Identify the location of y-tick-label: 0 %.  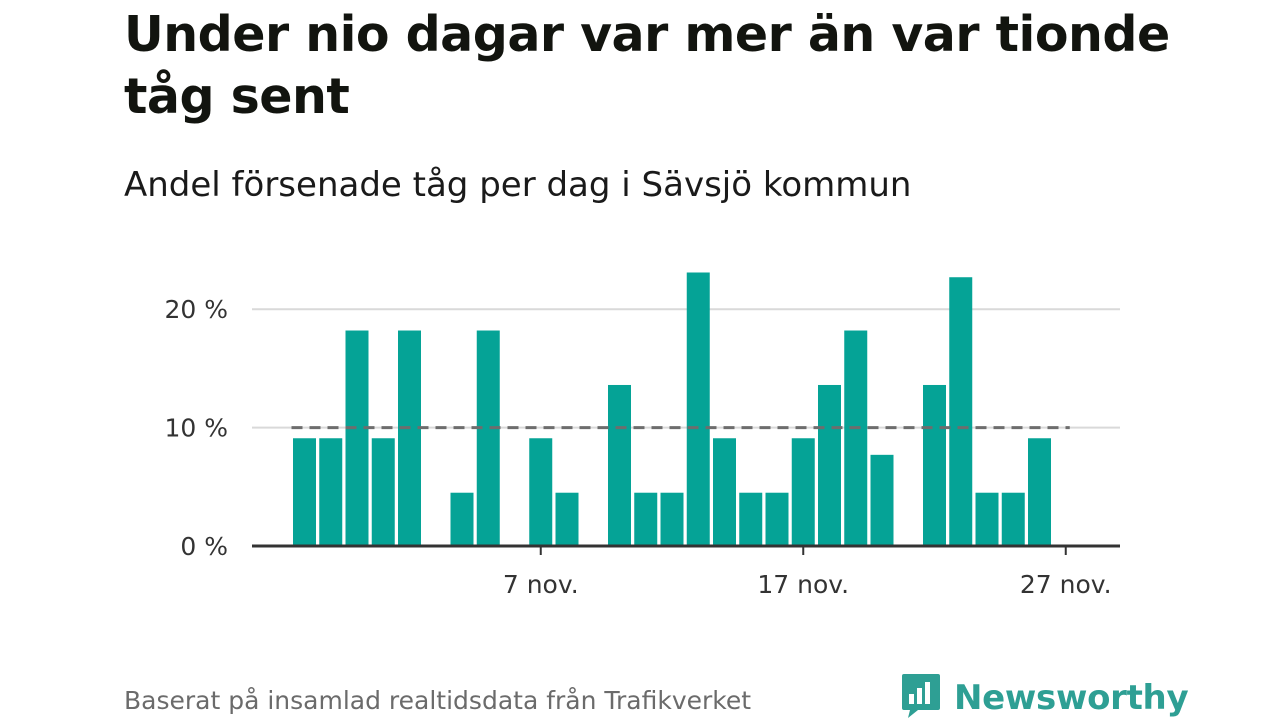
(204, 546).